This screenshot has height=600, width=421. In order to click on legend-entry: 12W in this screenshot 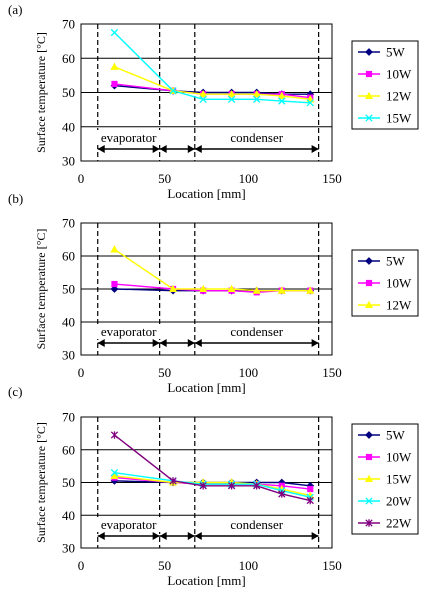, I will do `click(385, 96)`.